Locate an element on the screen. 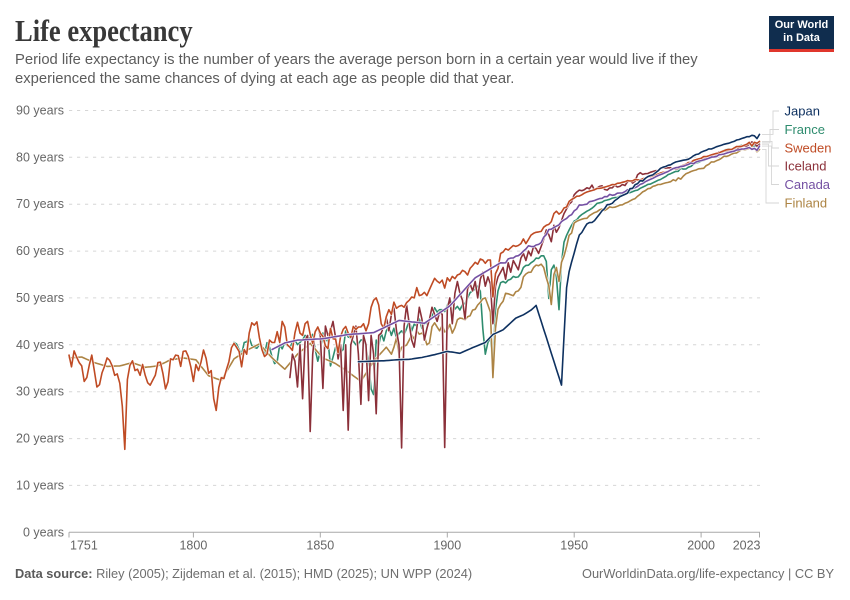 The width and height of the screenshot is (850, 600). svg-text: 1850 is located at coordinates (320, 546).